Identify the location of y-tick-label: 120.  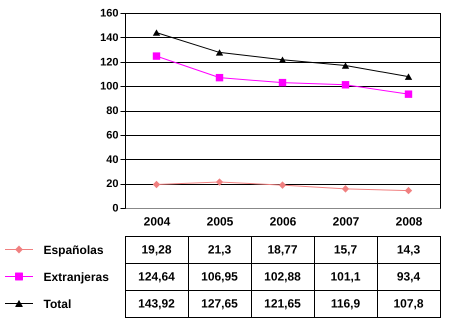
(109, 62).